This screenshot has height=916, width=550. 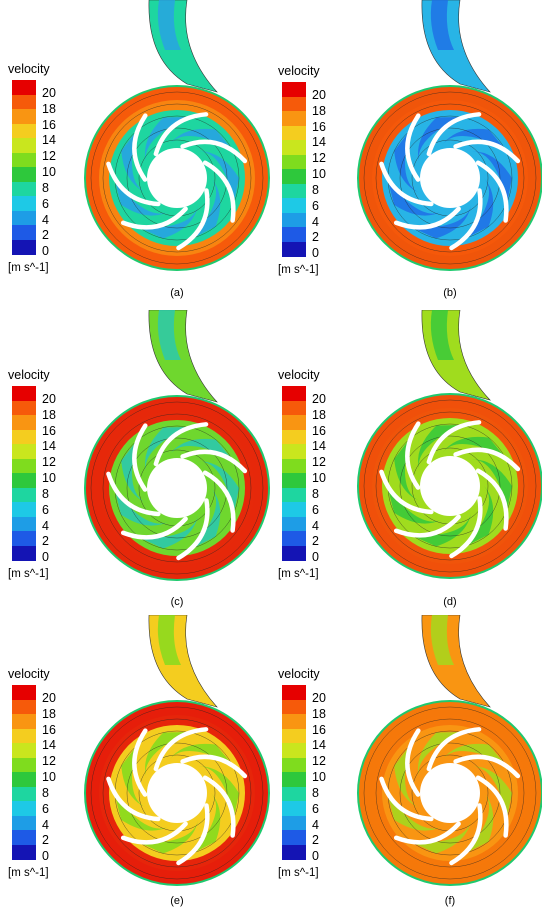 I want to click on outlet-low-velocity-core, so click(x=169, y=640).